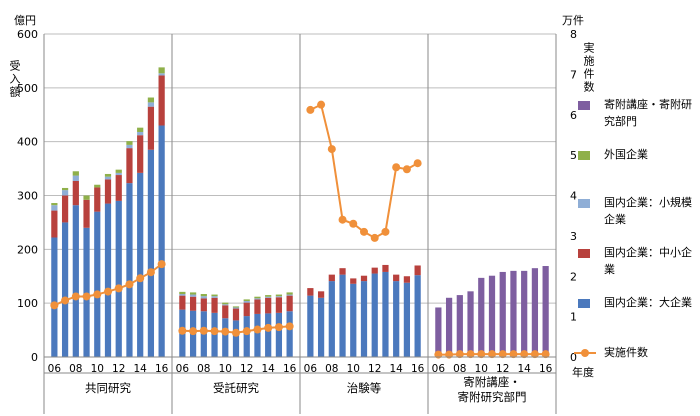 The width and height of the screenshot is (700, 416). I want to click on right-tick-label-3: 3, so click(573, 236).